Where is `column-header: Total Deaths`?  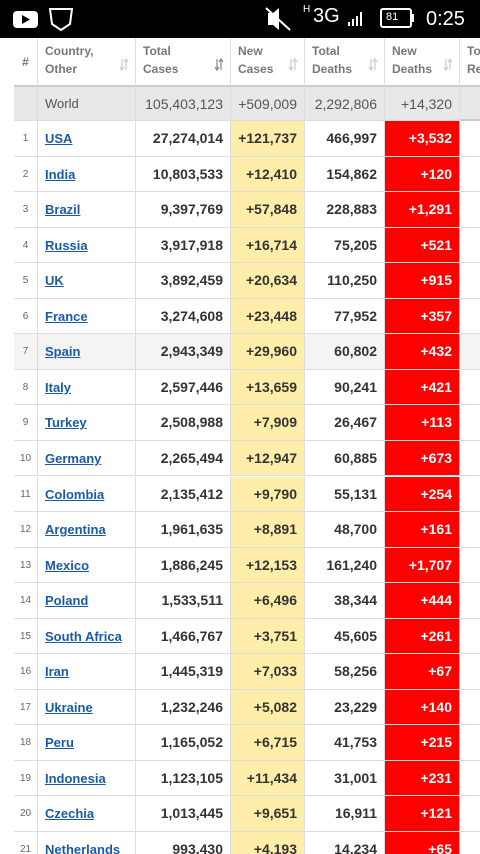
column-header: Total Deaths is located at coordinates (345, 62).